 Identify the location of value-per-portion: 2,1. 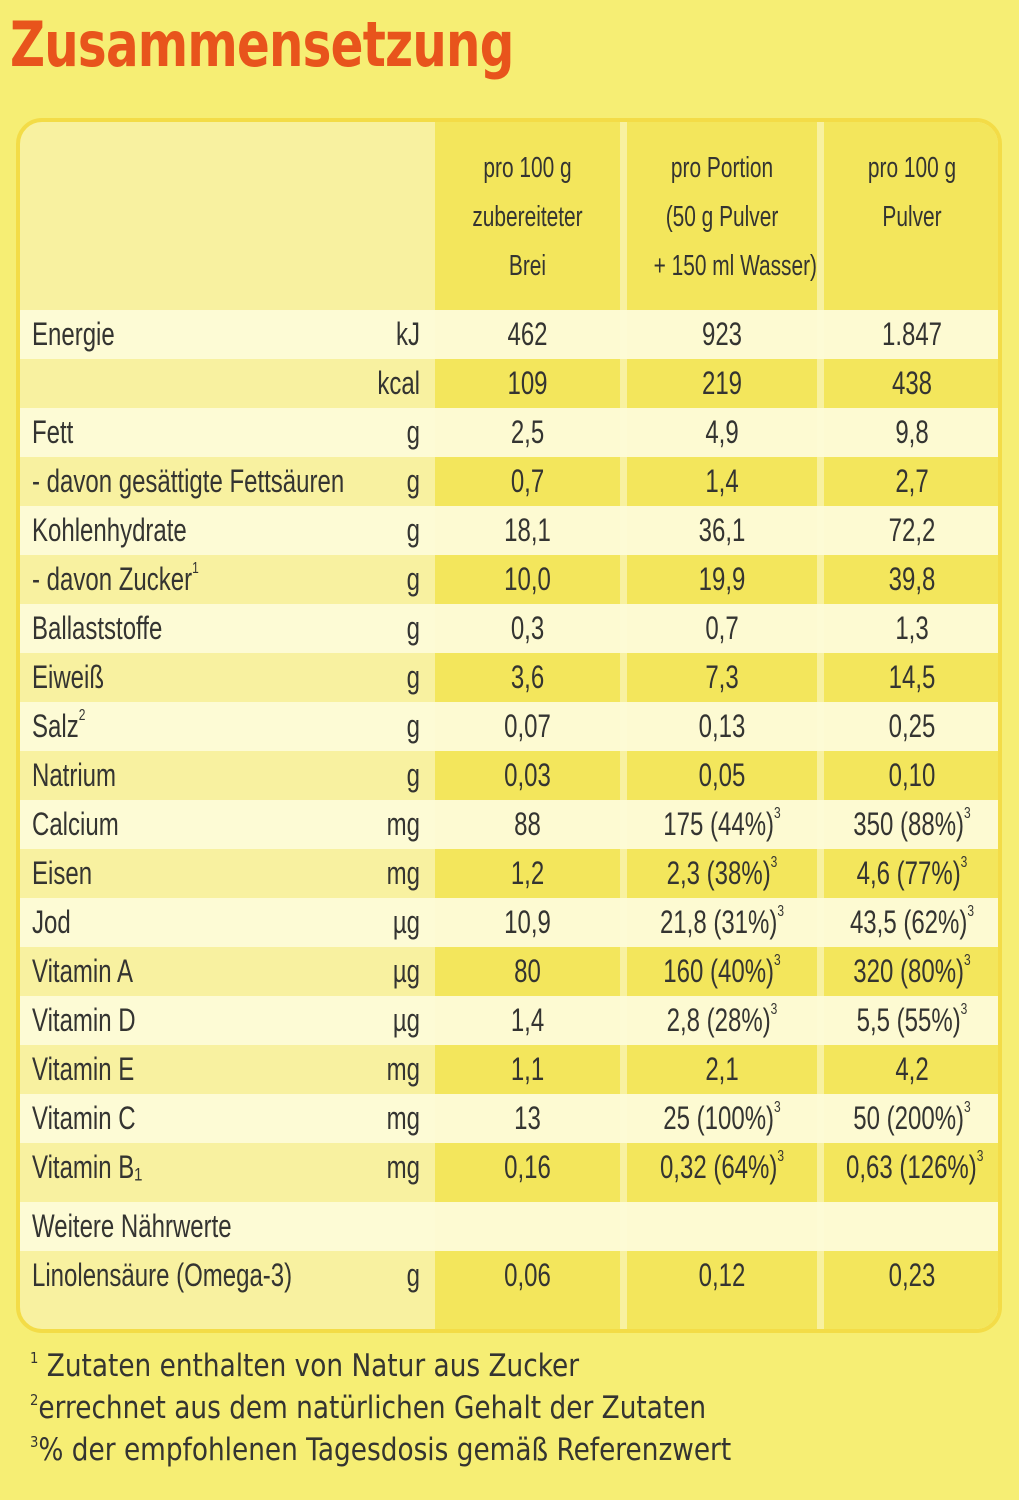
(722, 1069).